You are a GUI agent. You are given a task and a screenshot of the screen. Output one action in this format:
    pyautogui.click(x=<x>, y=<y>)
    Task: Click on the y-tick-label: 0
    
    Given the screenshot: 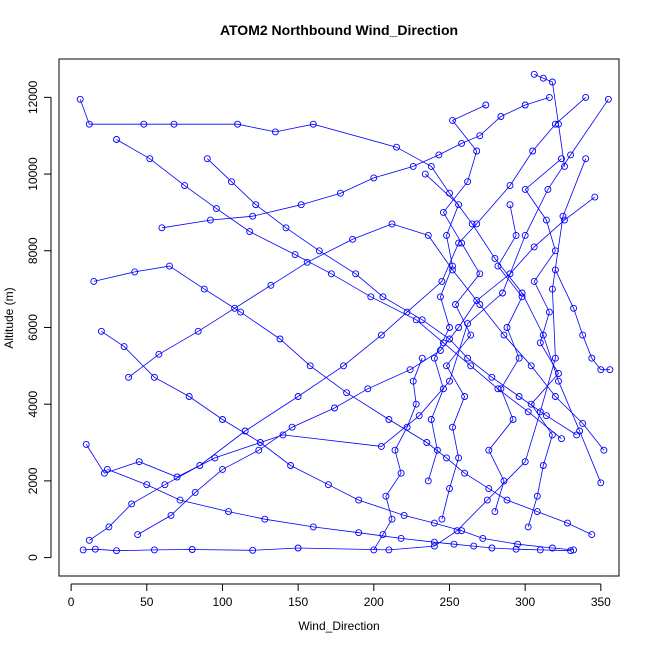 What is the action you would take?
    pyautogui.click(x=33, y=557)
    